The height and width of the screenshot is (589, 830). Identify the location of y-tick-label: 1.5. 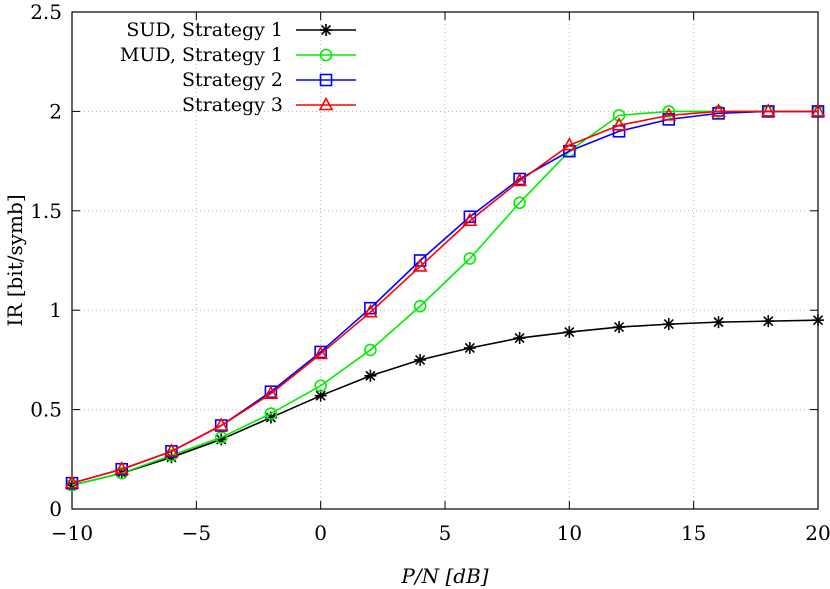
(46, 211).